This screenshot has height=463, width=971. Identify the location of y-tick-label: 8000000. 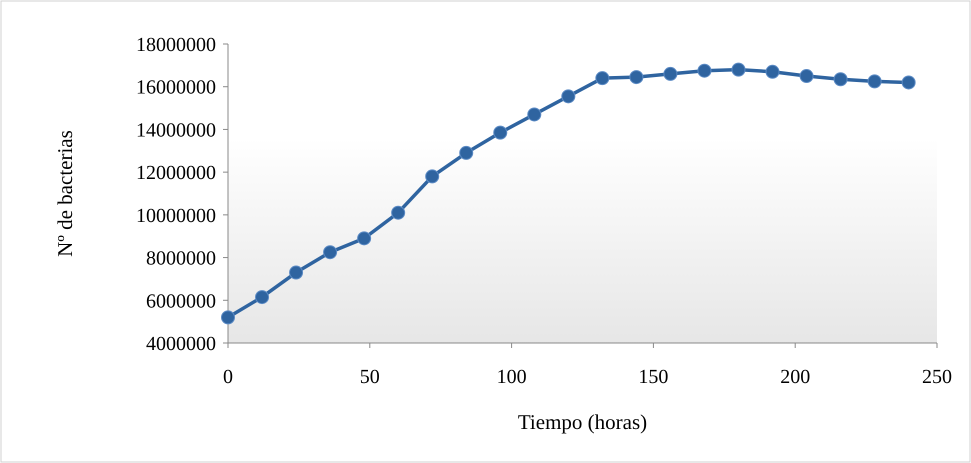
(181, 259).